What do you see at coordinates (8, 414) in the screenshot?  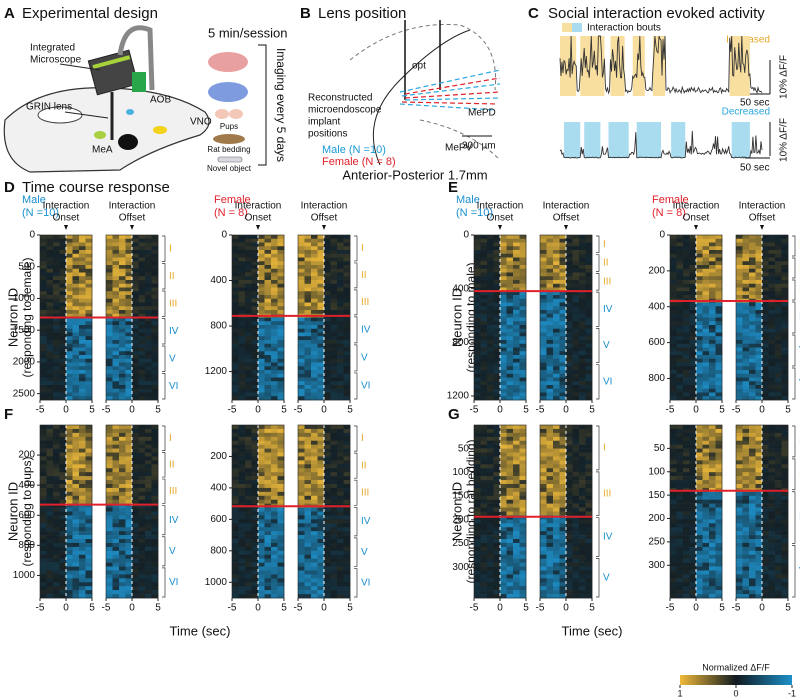 I see `panel-label: F` at bounding box center [8, 414].